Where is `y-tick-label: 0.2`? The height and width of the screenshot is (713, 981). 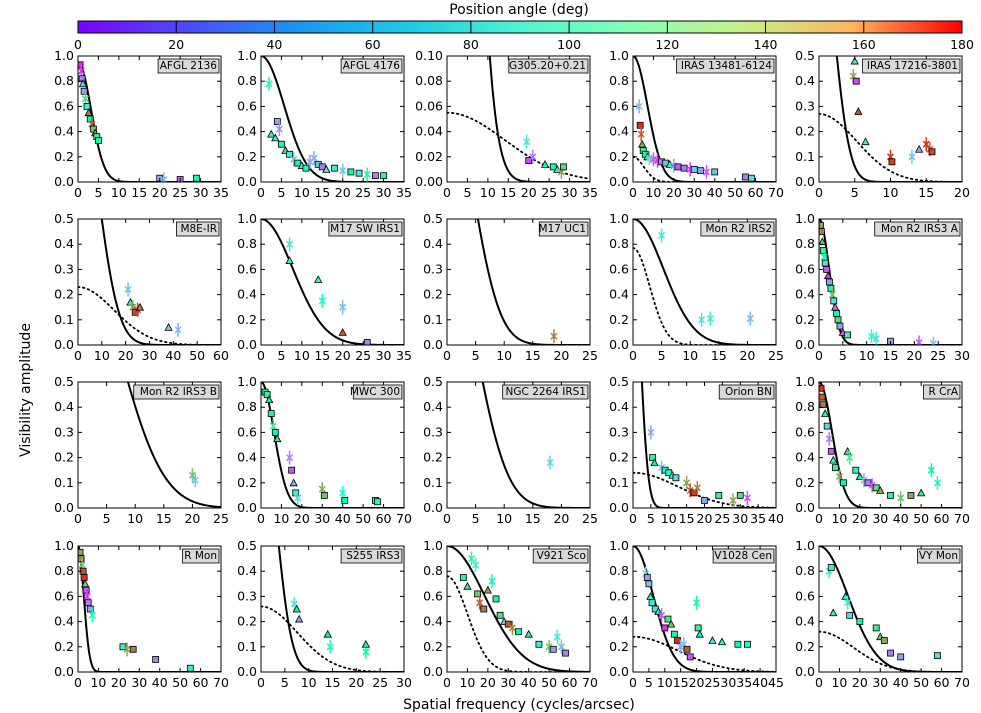
y-tick-label: 0.2 is located at coordinates (433, 457).